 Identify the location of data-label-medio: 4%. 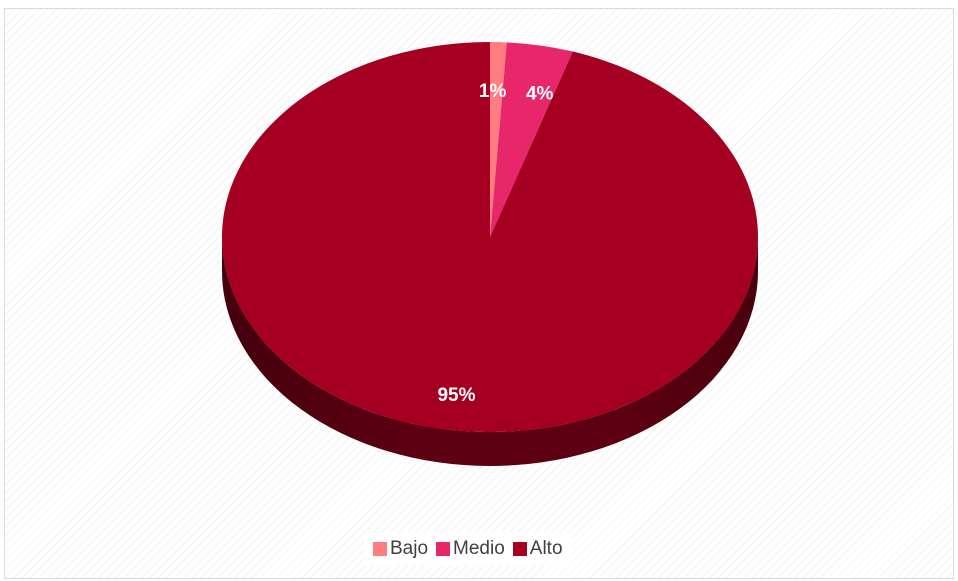
(540, 94).